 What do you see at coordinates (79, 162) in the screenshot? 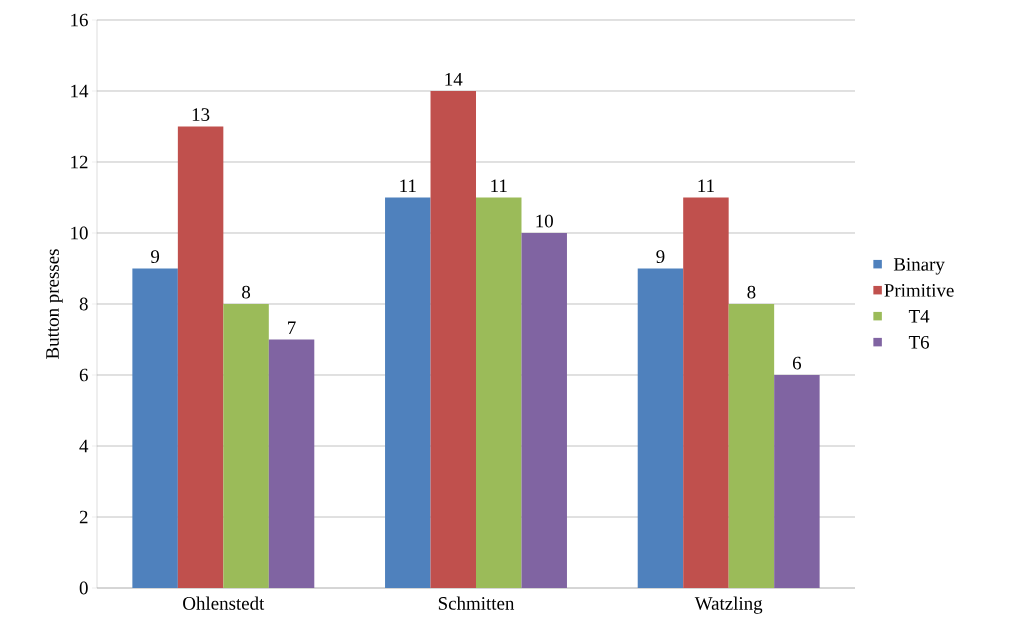
I see `y-tick-label: 12` at bounding box center [79, 162].